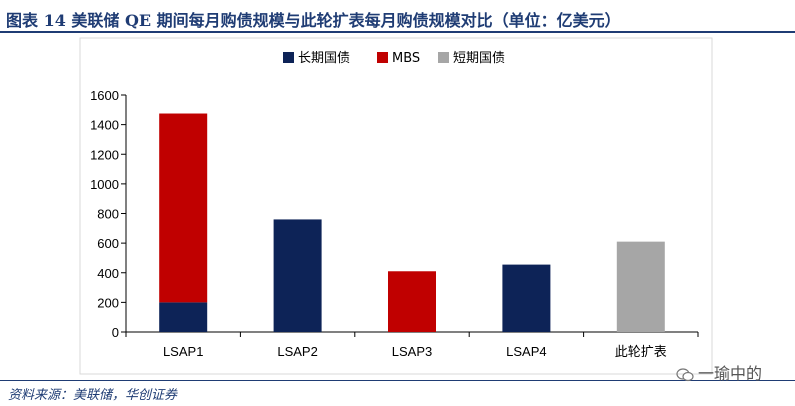 This screenshot has height=406, width=795. What do you see at coordinates (730, 373) in the screenshot?
I see `watermark-text: 一瑜中的` at bounding box center [730, 373].